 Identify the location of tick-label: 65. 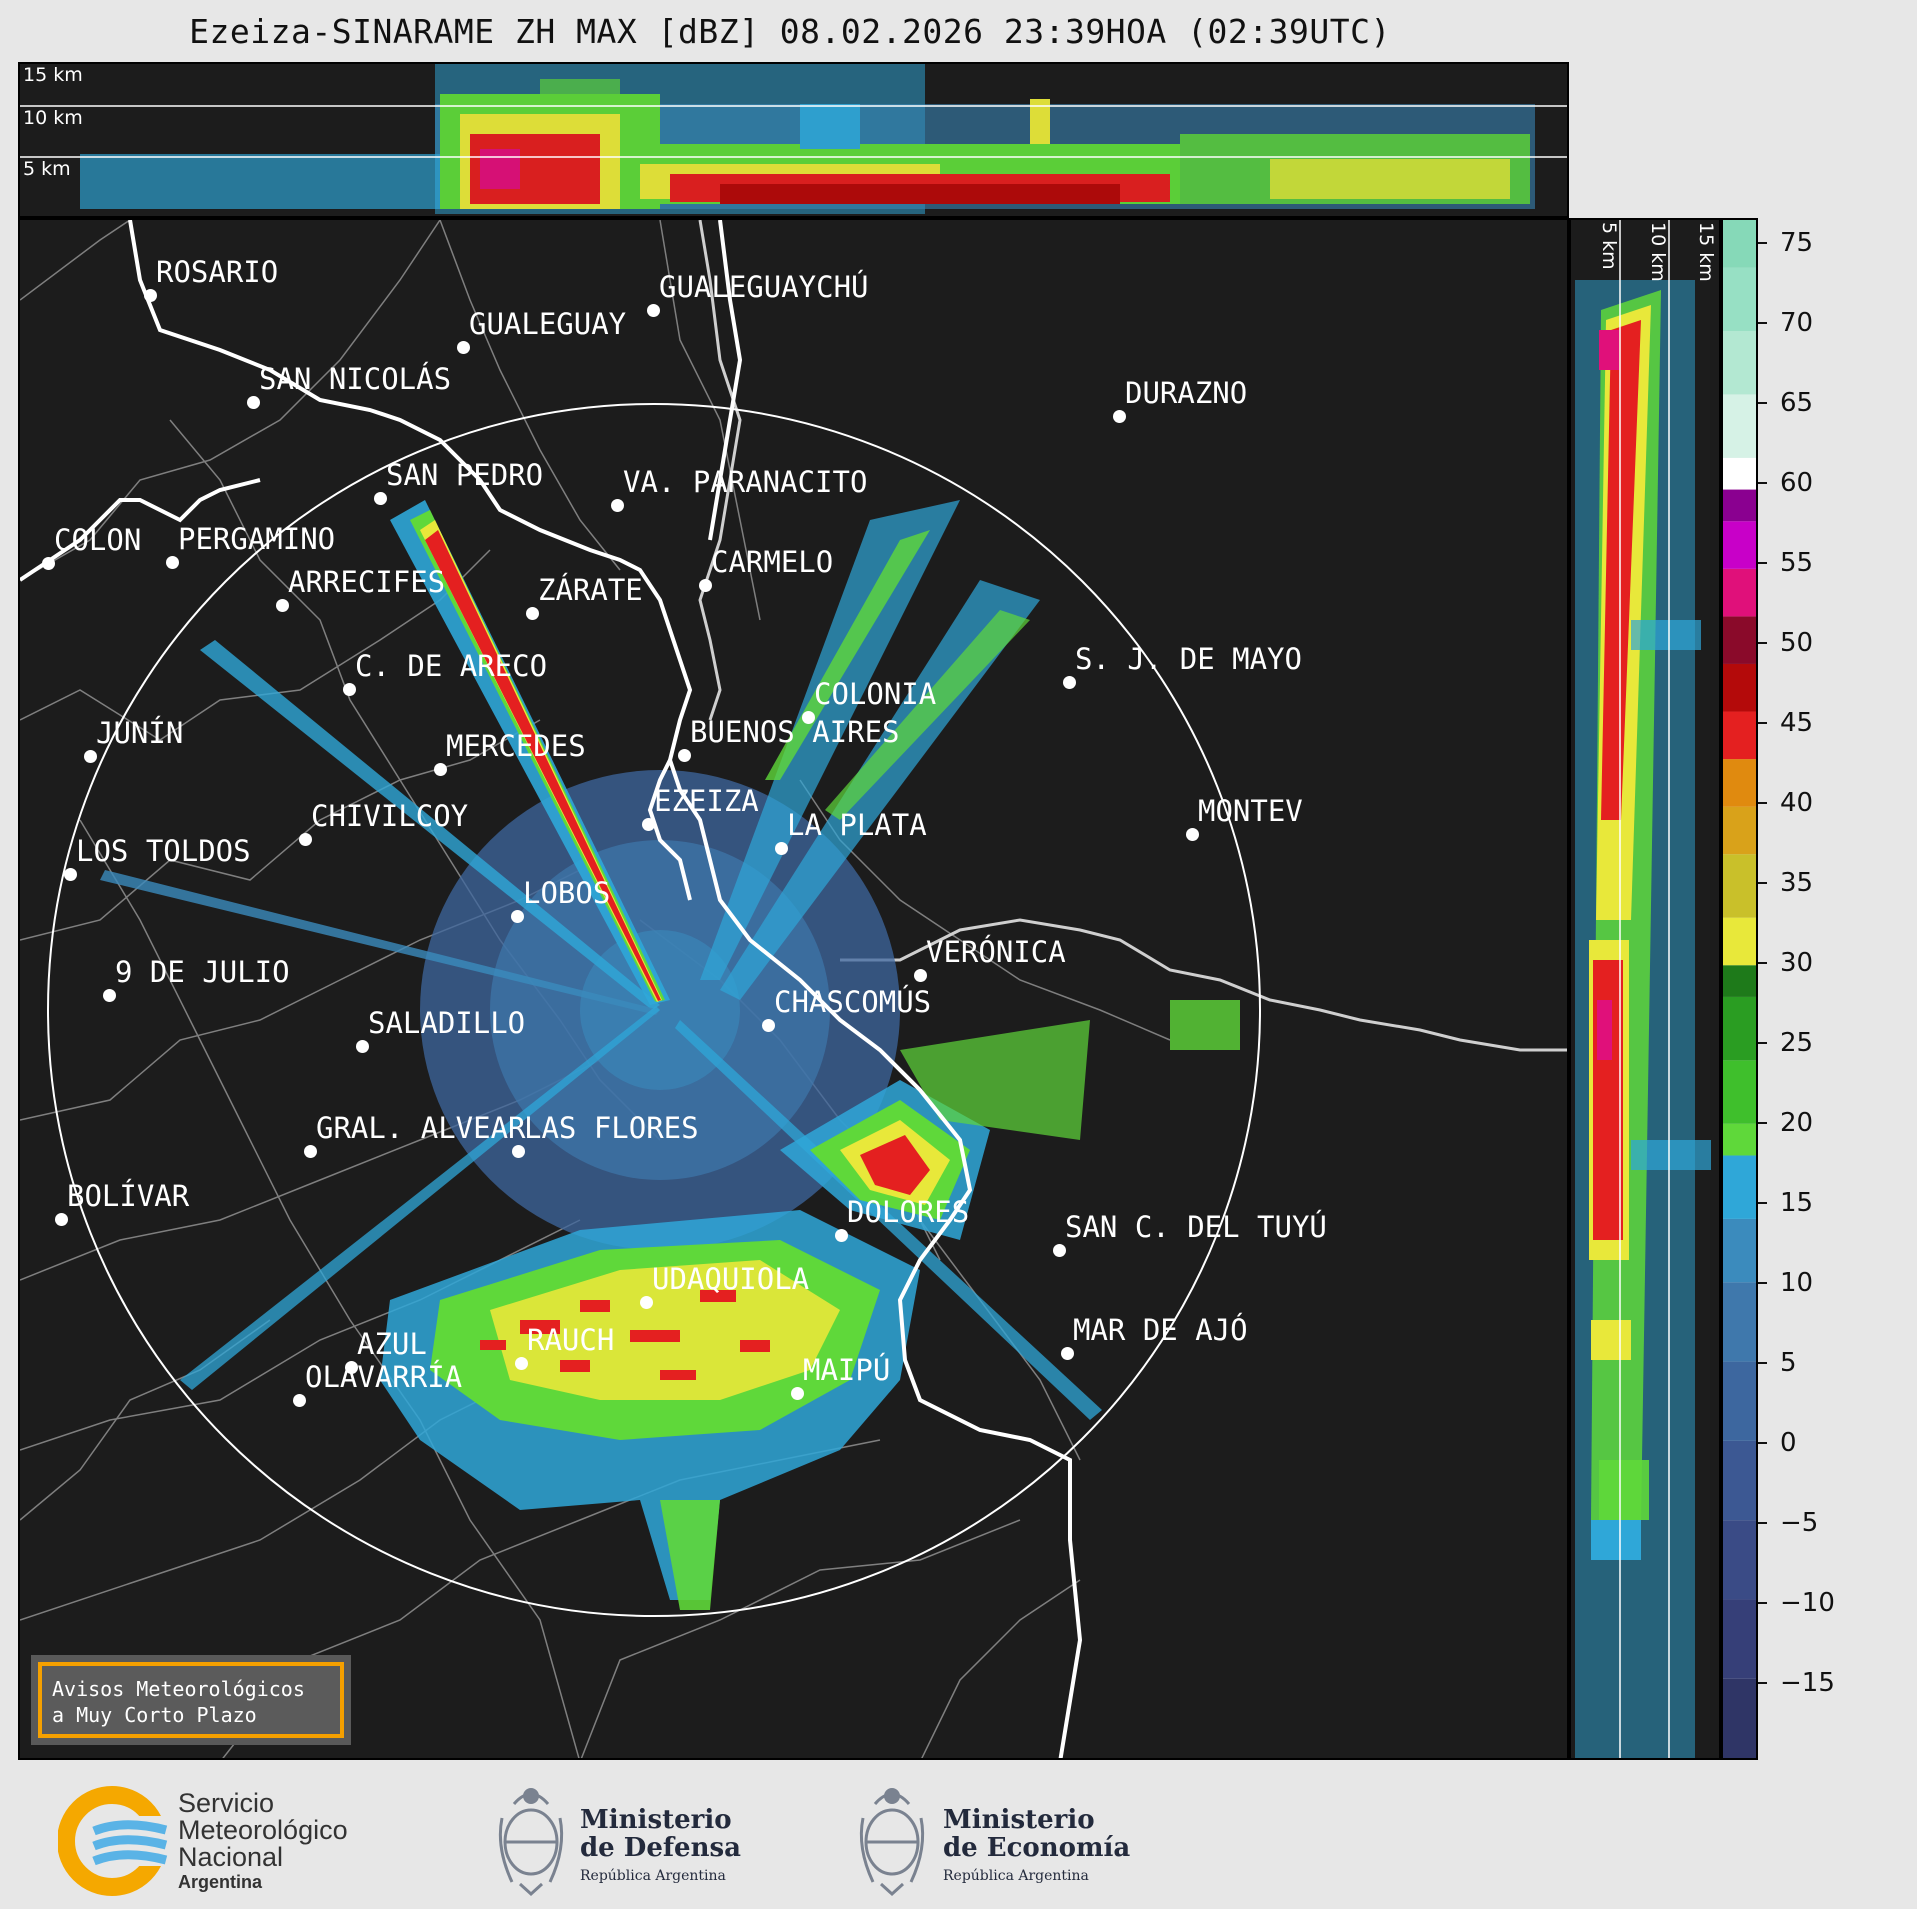
(1797, 403).